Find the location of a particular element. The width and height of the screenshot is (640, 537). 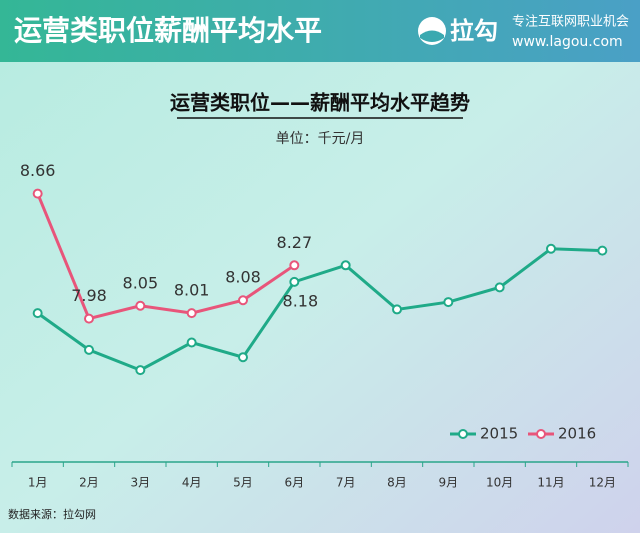

x-tick-label: 6月 is located at coordinates (295, 483).